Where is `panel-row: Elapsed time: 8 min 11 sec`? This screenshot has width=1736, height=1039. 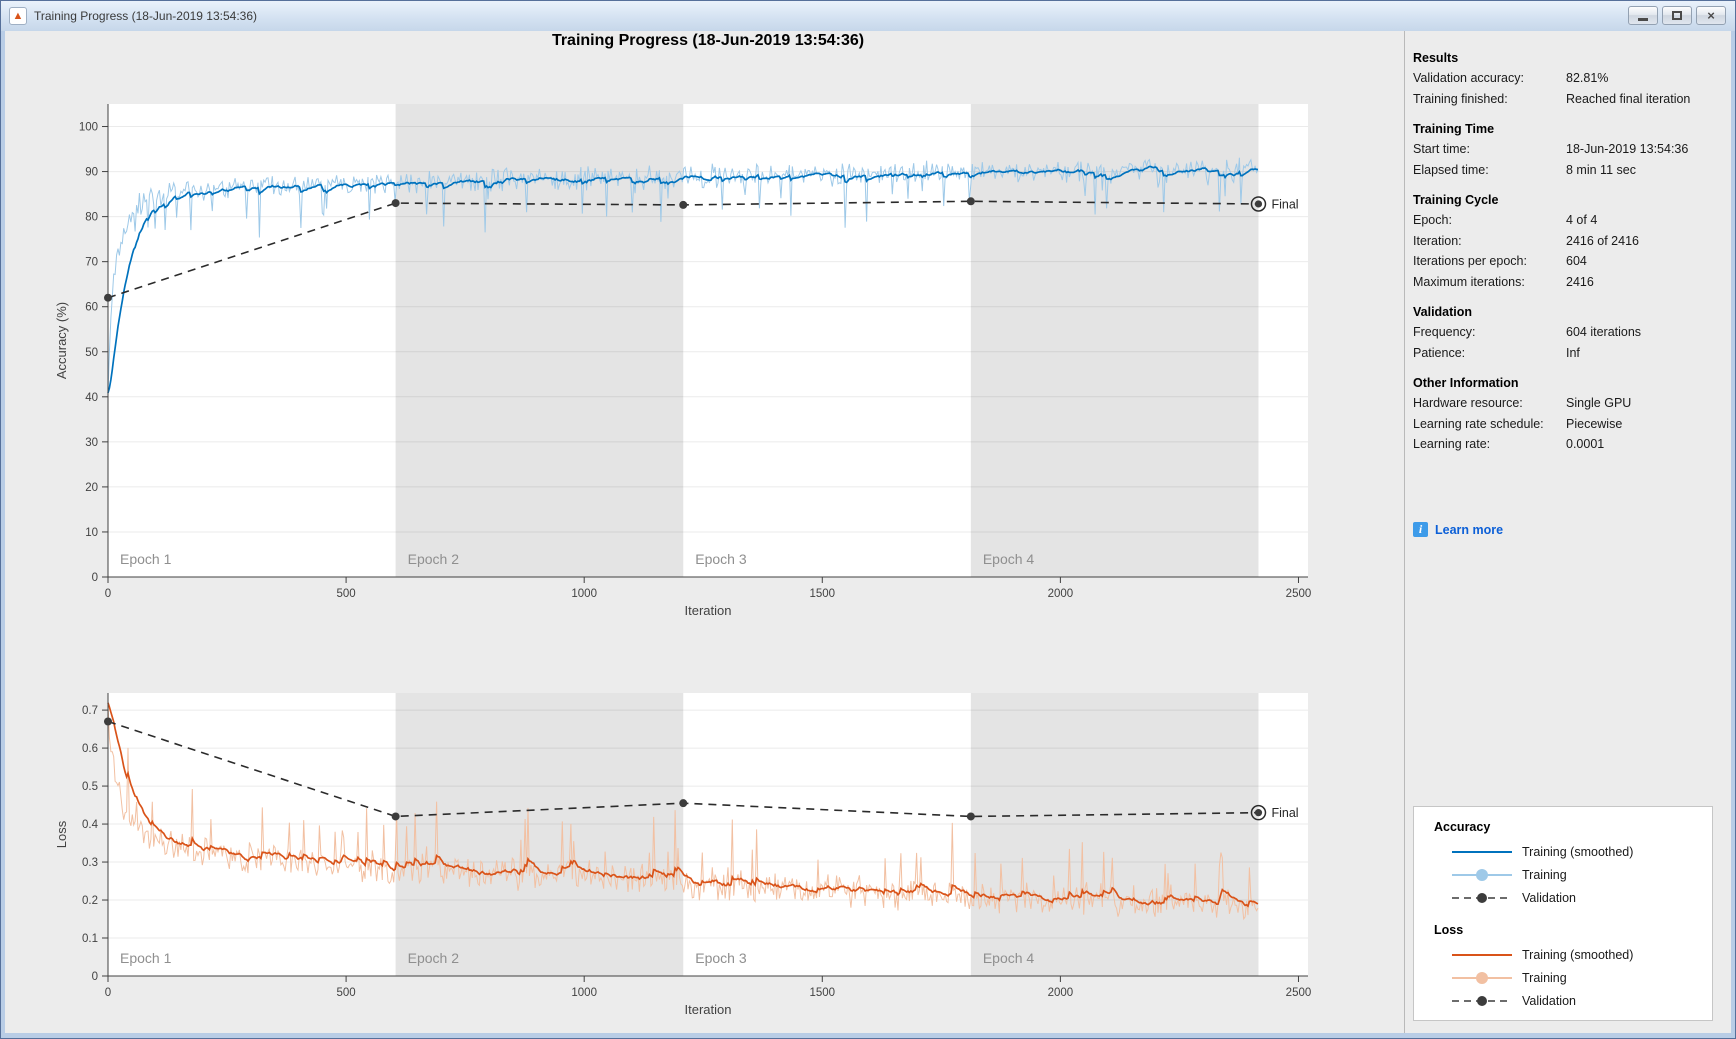 panel-row: Elapsed time: 8 min 11 sec is located at coordinates (1570, 170).